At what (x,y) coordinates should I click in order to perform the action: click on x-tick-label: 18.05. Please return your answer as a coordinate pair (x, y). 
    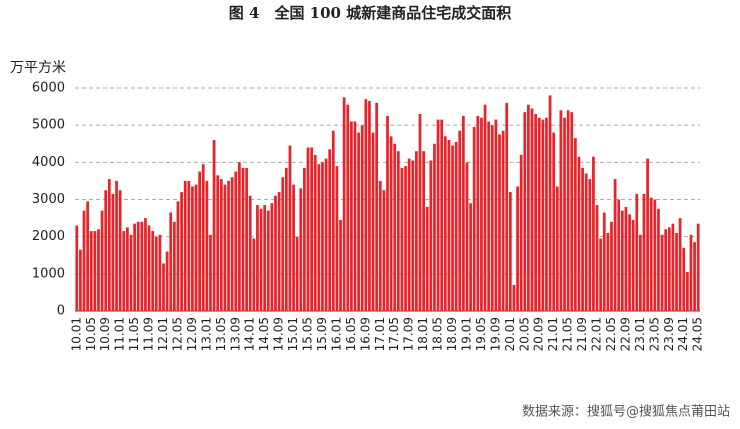
    Looking at the image, I should click on (438, 334).